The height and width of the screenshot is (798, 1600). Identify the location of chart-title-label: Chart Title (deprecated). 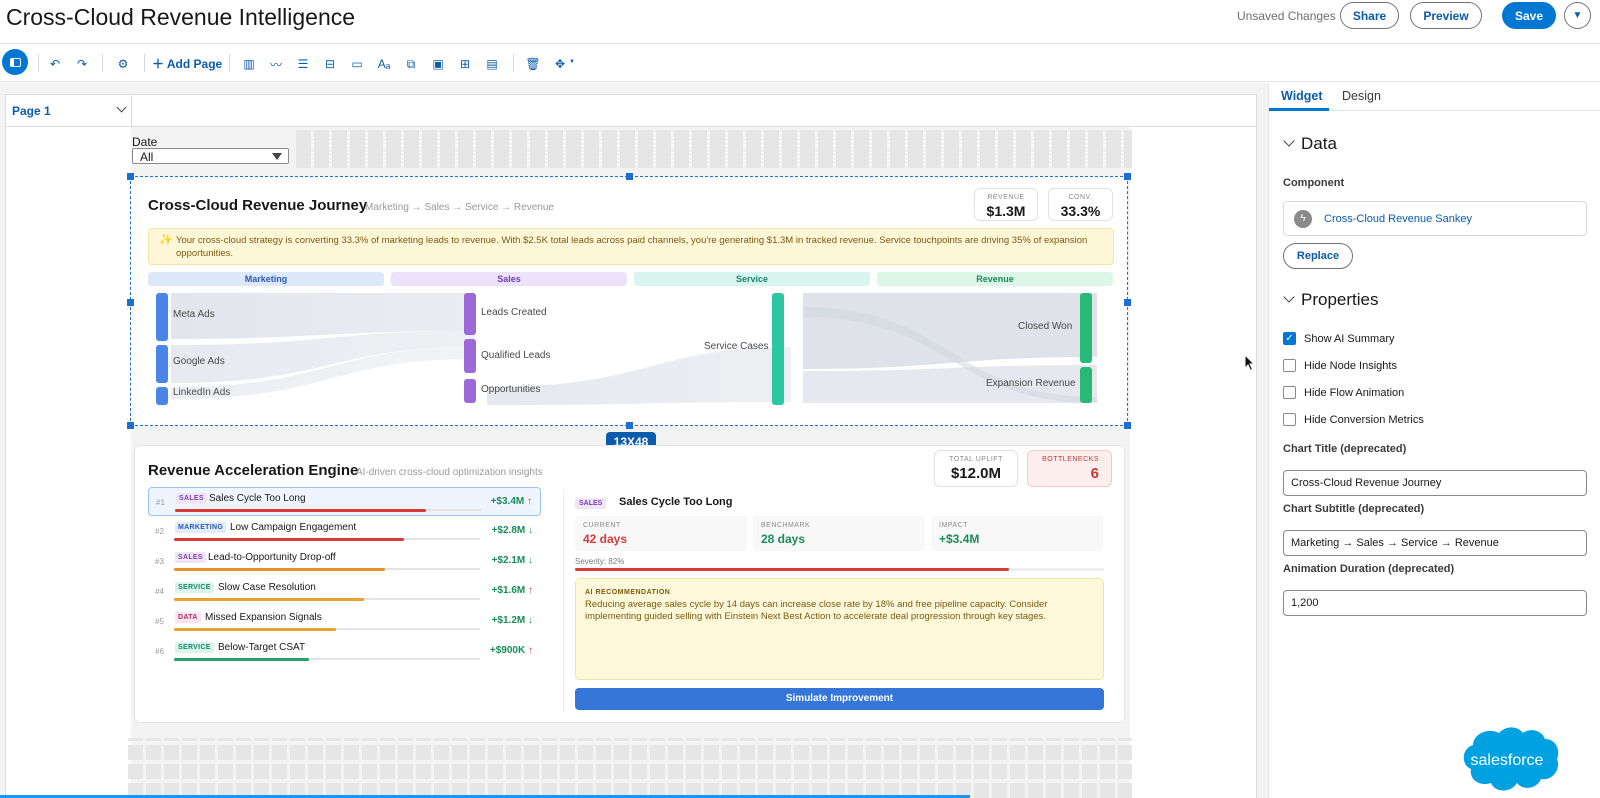
(1345, 449).